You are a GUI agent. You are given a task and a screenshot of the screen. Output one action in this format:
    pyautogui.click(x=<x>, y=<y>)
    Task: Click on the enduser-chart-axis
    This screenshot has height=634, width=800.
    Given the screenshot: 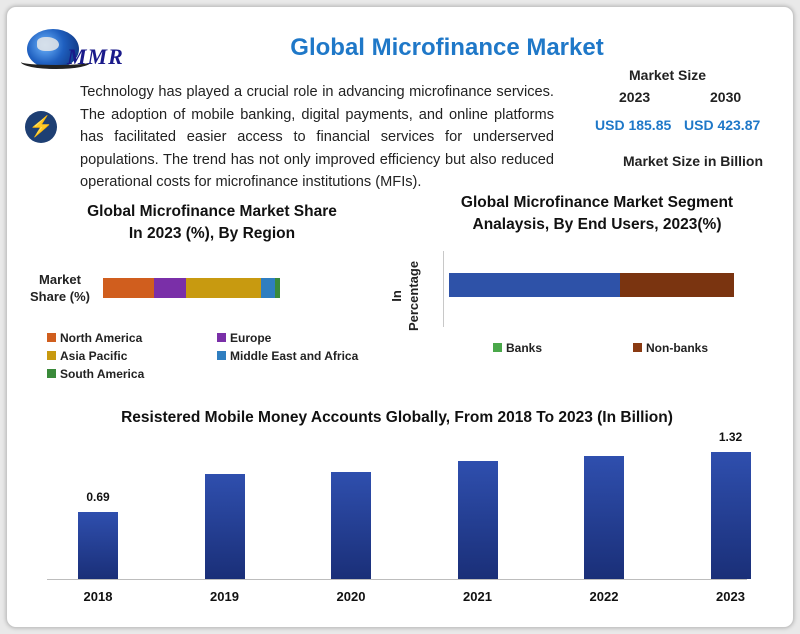 What is the action you would take?
    pyautogui.click(x=443, y=289)
    